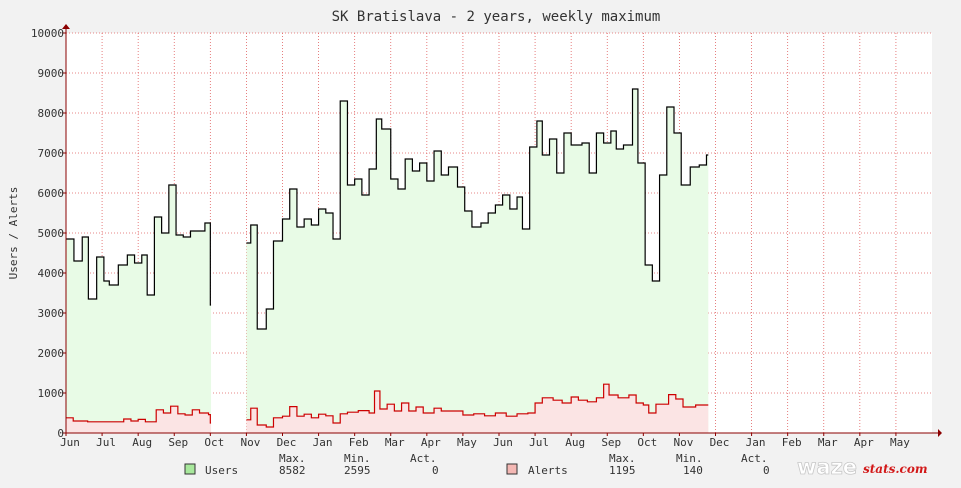 The width and height of the screenshot is (961, 488). Describe the element at coordinates (940, 433) in the screenshot. I see `x-axis-arrow` at that location.